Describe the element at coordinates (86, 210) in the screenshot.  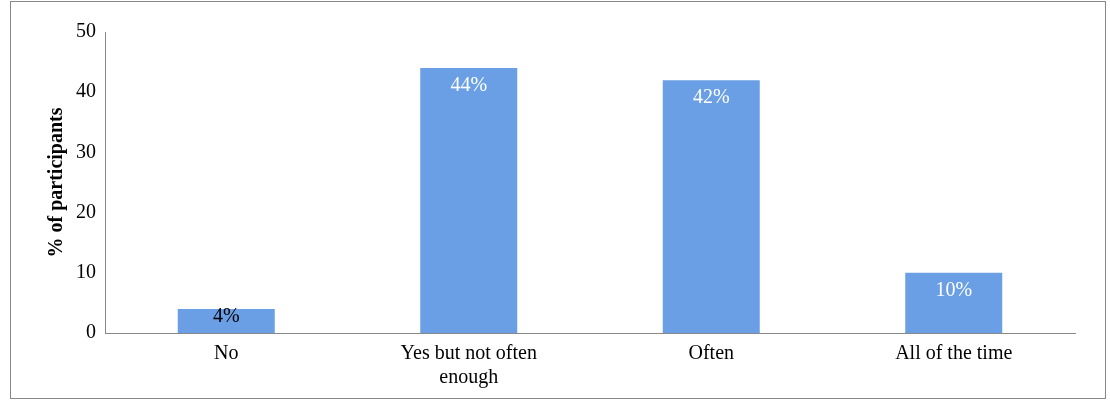
I see `y-tick-label: 20` at that location.